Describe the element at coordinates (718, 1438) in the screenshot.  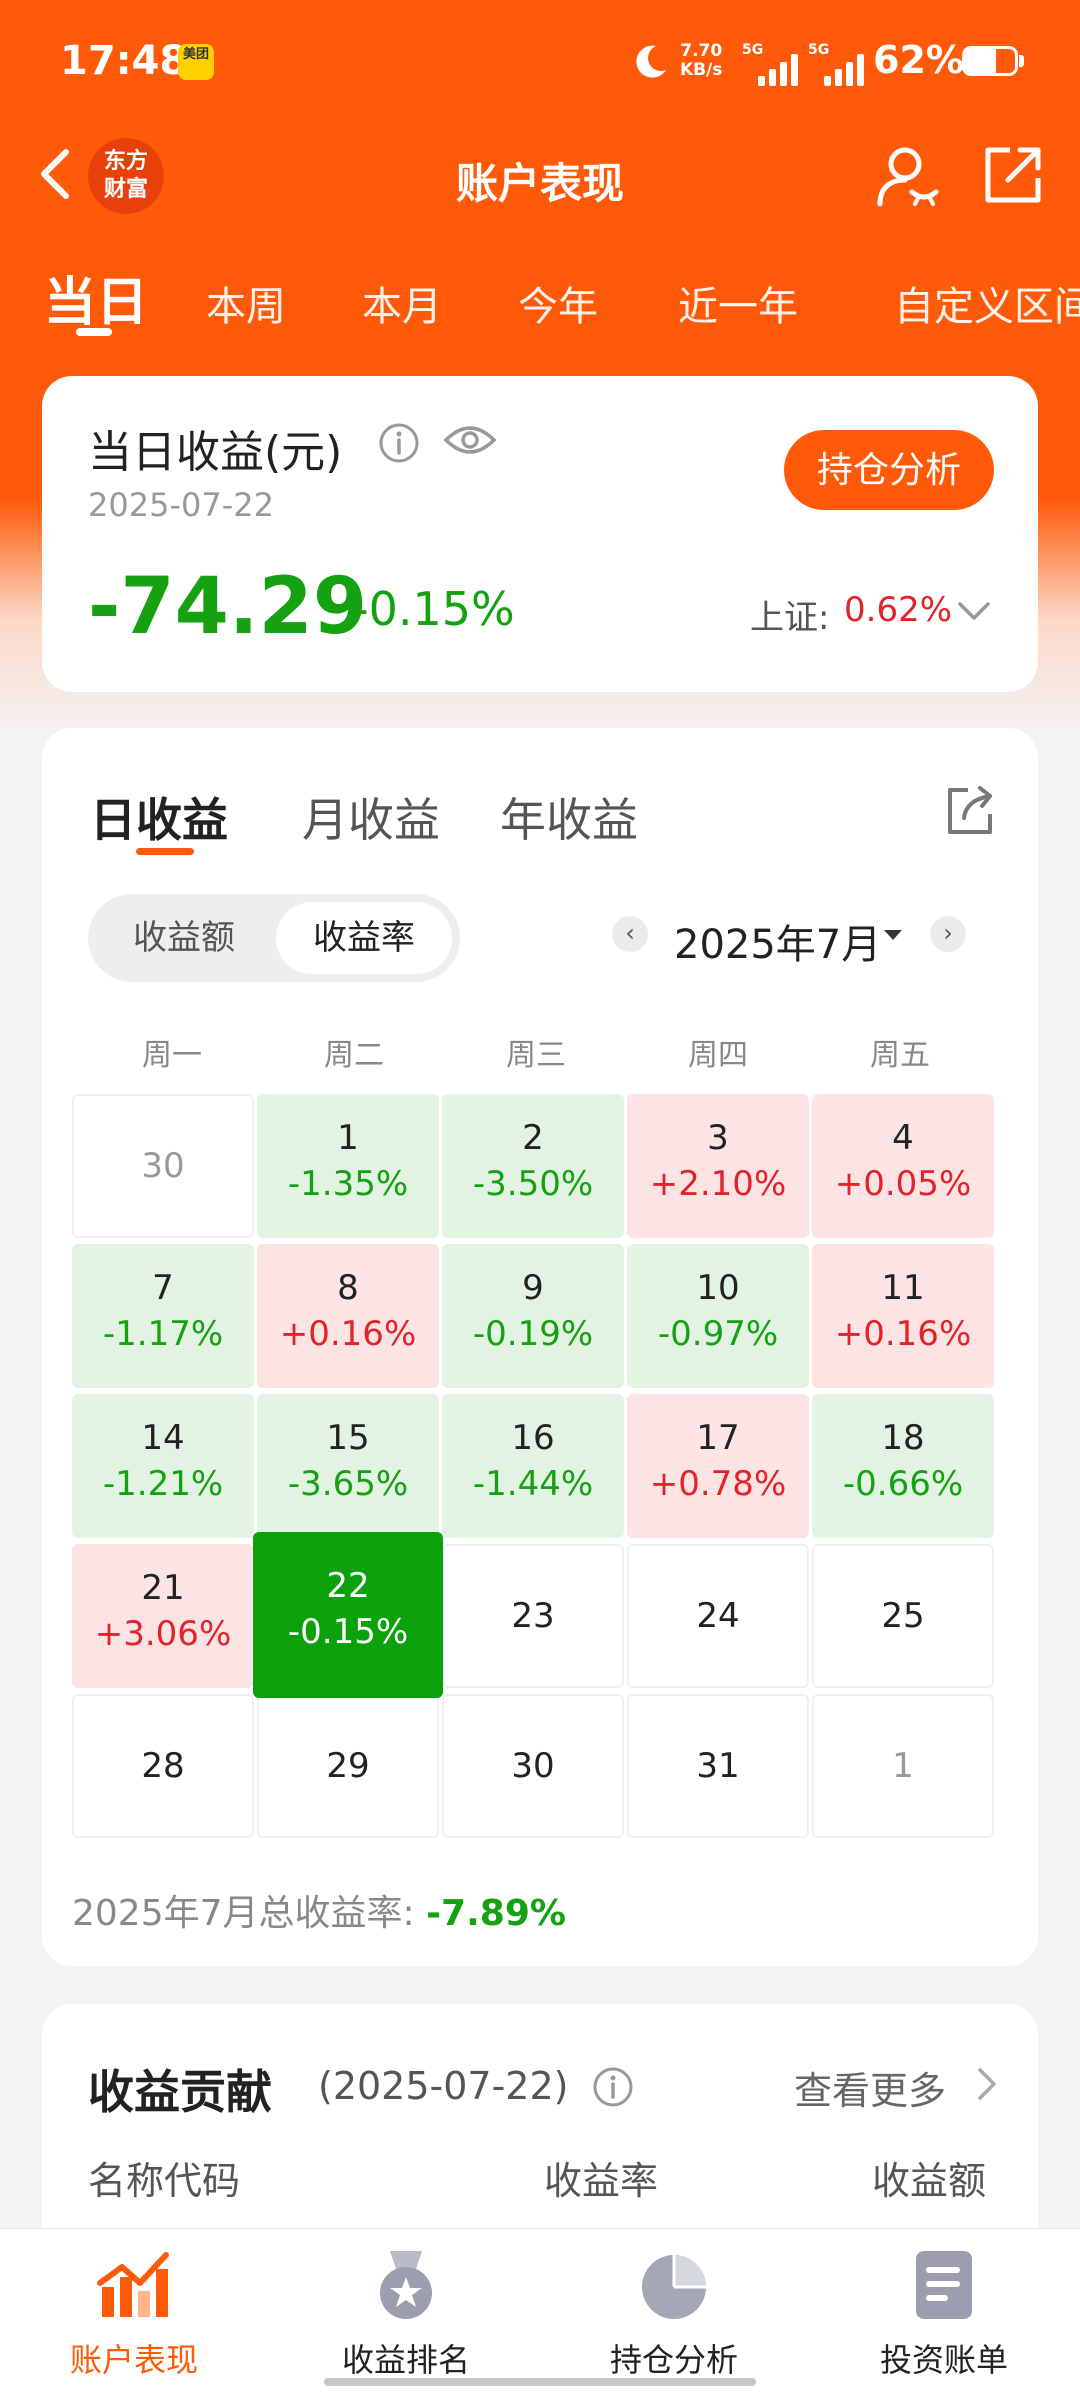
I see `day-number: 17` at that location.